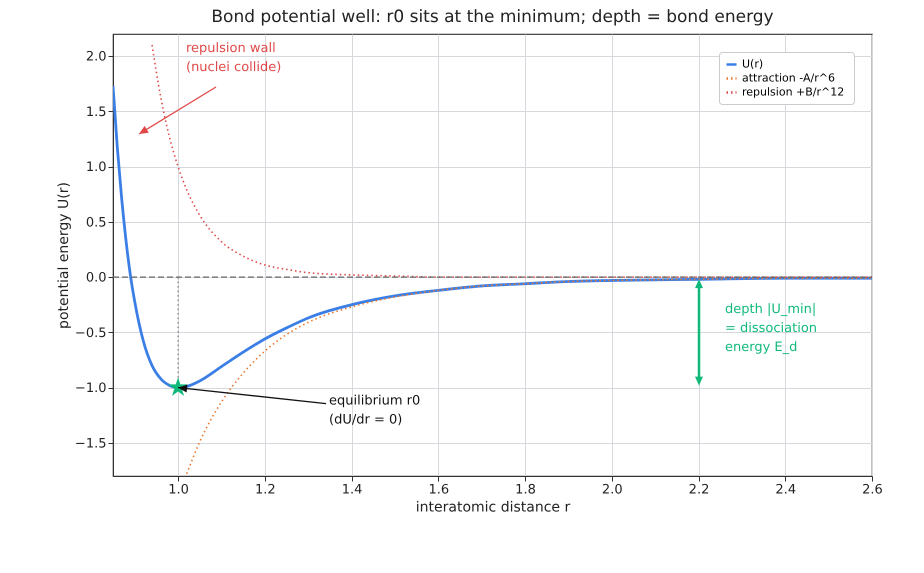 The image size is (924, 573). Describe the element at coordinates (64, 255) in the screenshot. I see `y-axis-title: potential energy U(r)` at that location.